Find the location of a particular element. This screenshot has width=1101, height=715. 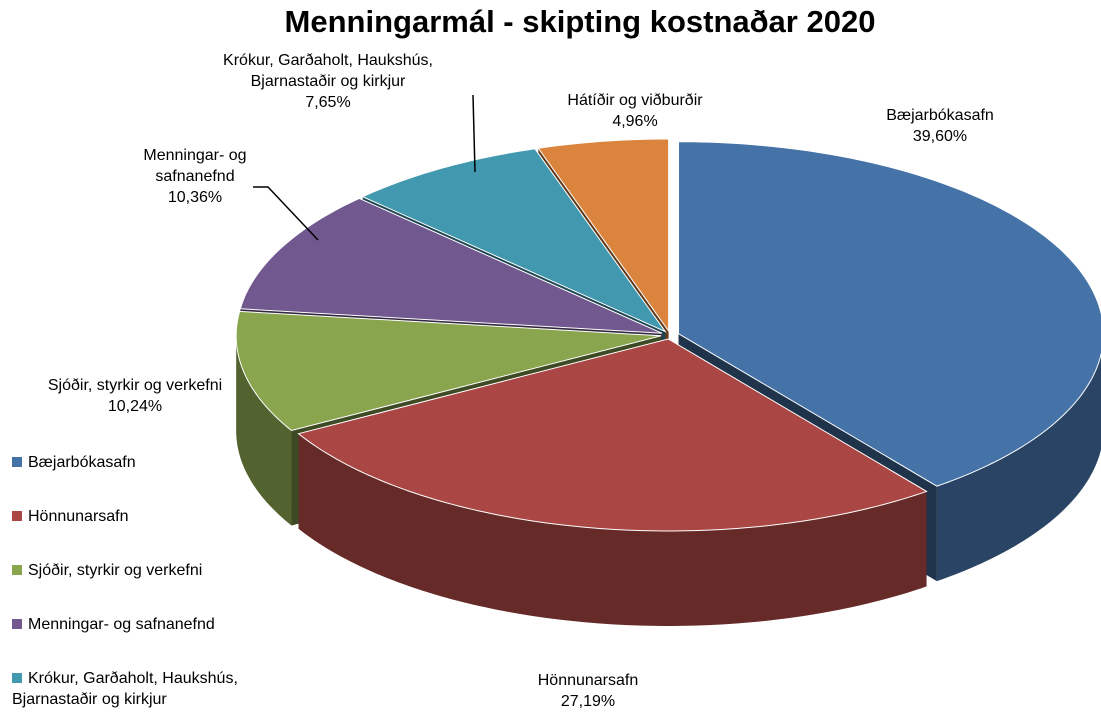

data-label: Hönnunarsafn 27,19% is located at coordinates (588, 691).